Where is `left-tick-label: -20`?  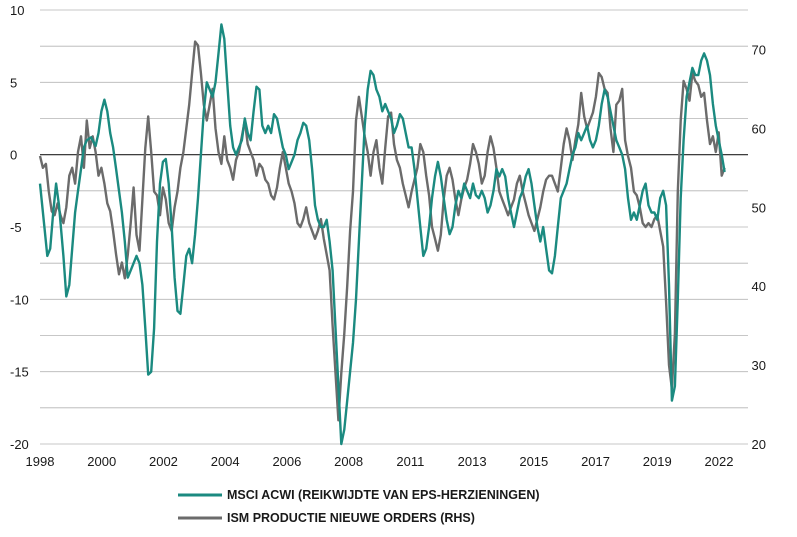 left-tick-label: -20 is located at coordinates (19, 444).